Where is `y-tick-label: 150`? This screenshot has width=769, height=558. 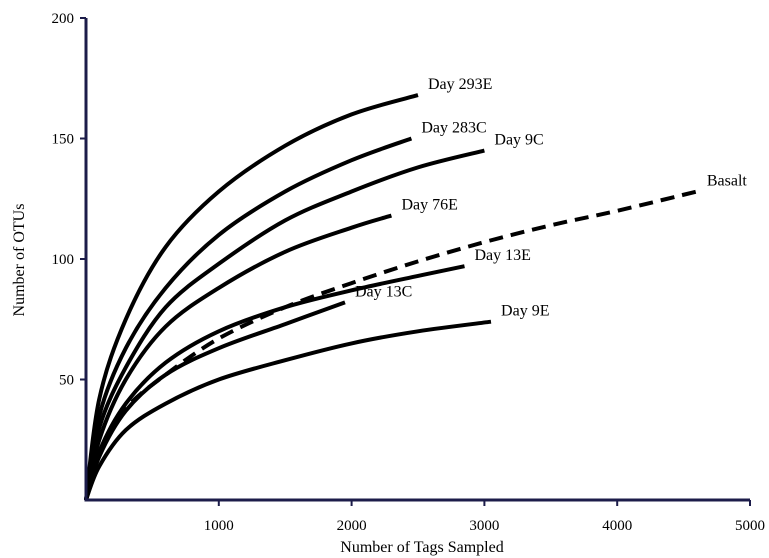
y-tick-label: 150 is located at coordinates (63, 140).